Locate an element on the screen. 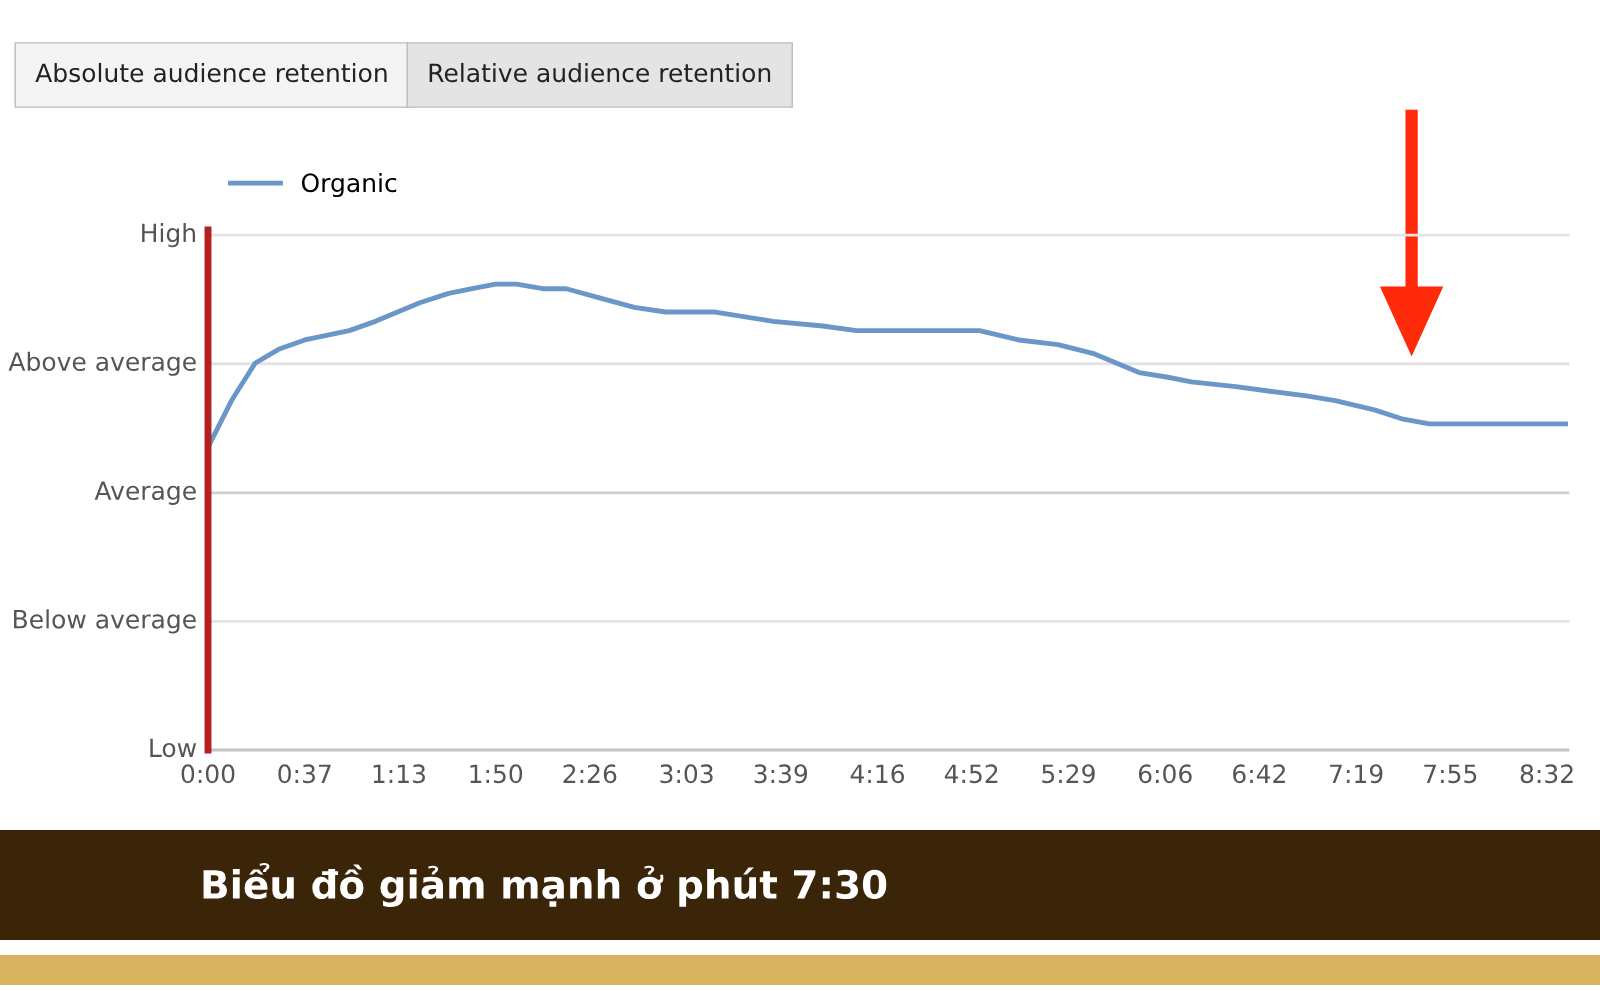 Image resolution: width=1600 pixels, height=1000 pixels. ref-line-label: High is located at coordinates (168, 235).